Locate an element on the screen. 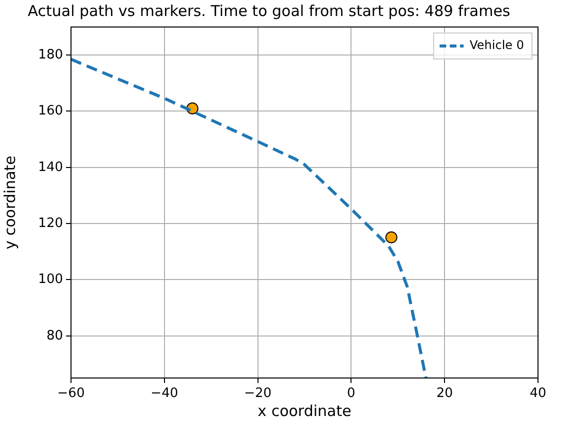 The width and height of the screenshot is (579, 423). x-tick-label: 20 is located at coordinates (444, 394).